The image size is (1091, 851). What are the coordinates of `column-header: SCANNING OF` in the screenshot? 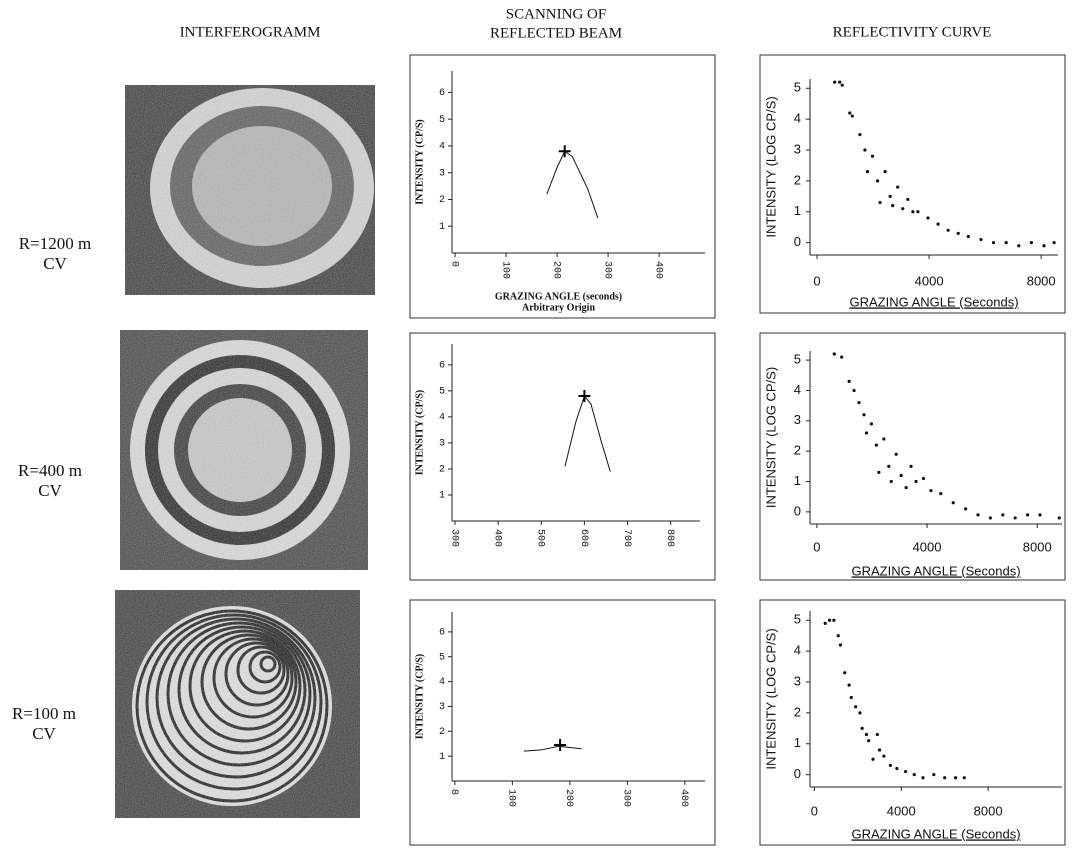 It's located at (556, 14).